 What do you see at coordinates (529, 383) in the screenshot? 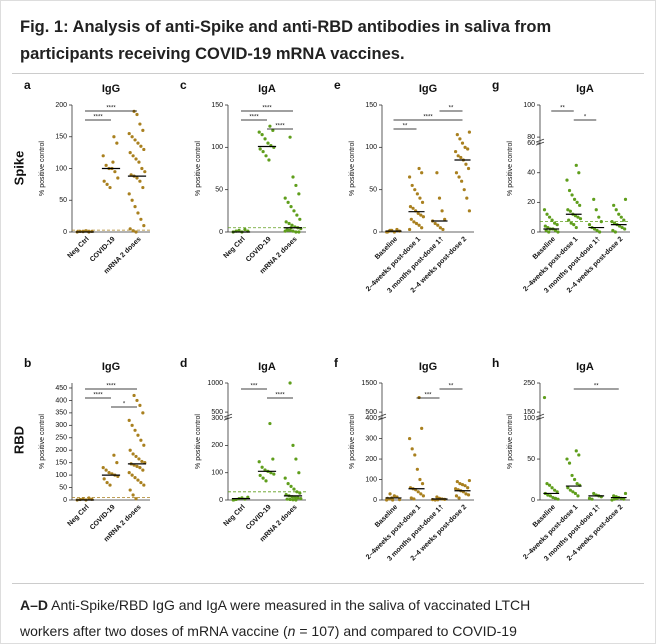
I see `y-tick-label: 250` at bounding box center [529, 383].